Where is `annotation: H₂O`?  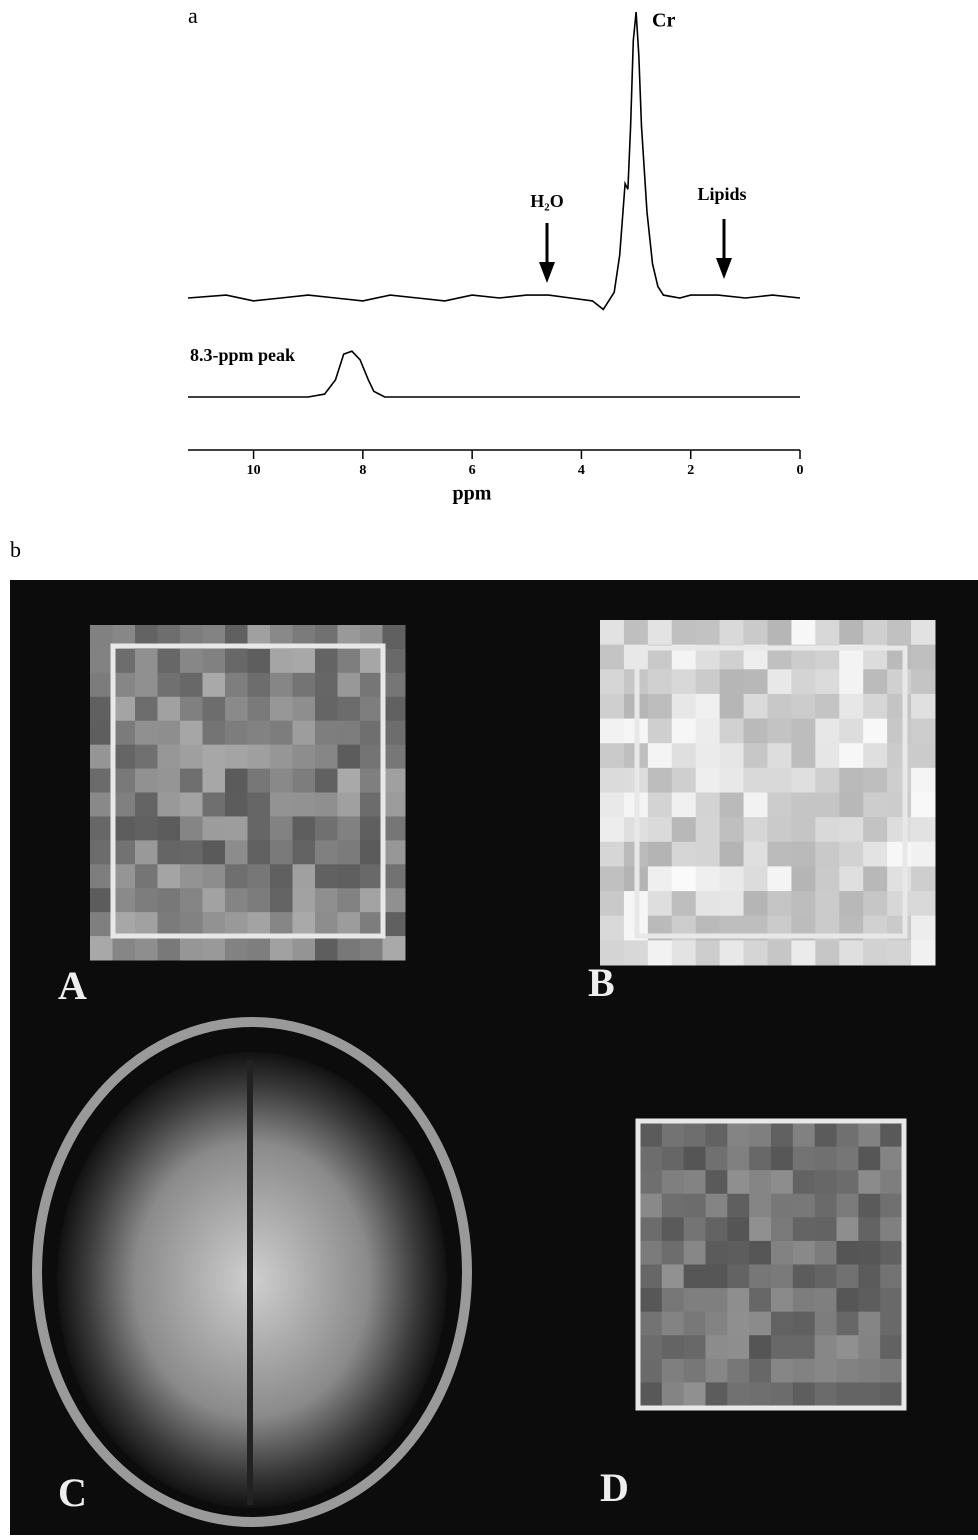 annotation: H₂O is located at coordinates (546, 201).